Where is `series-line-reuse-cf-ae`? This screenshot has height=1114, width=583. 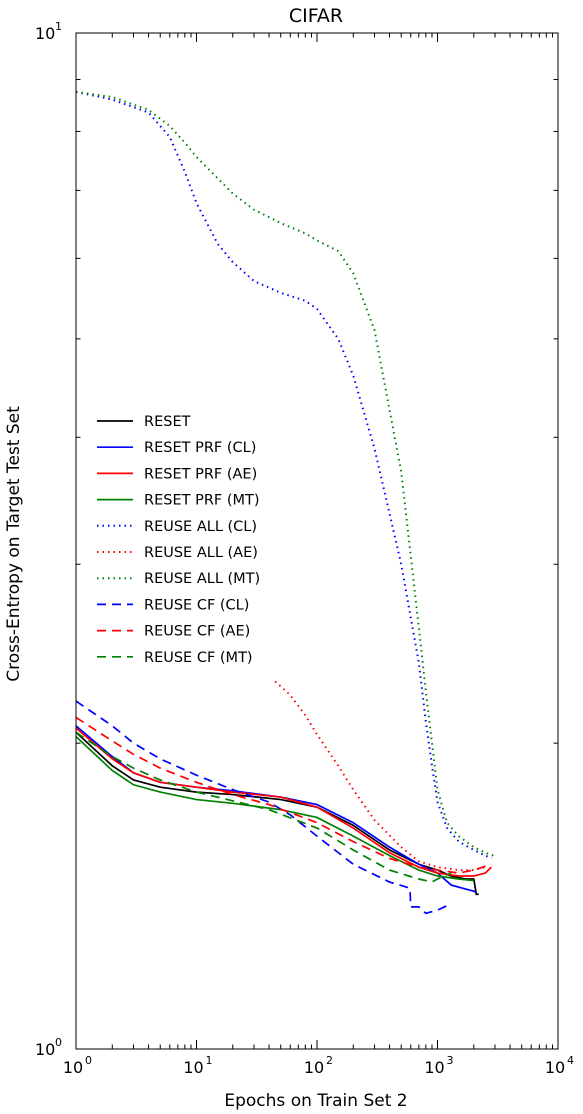 series-line-reuse-cf-ae is located at coordinates (284, 795).